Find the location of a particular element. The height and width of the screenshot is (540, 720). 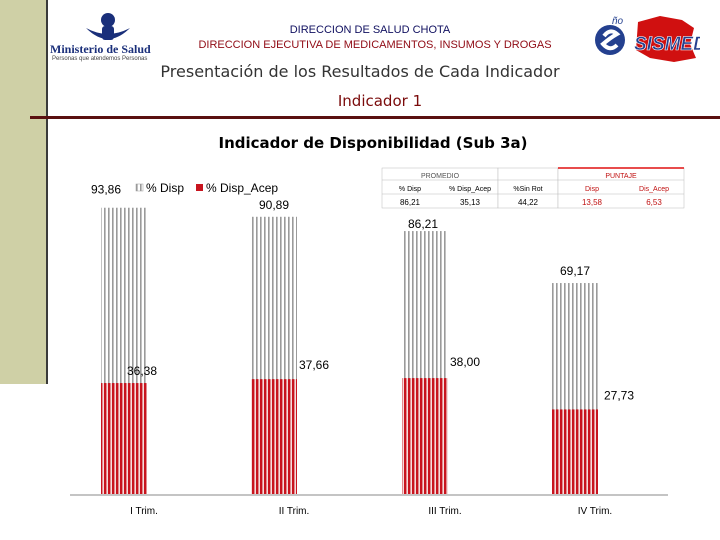

sismed-logo: ño SISMED is located at coordinates (648, 39).